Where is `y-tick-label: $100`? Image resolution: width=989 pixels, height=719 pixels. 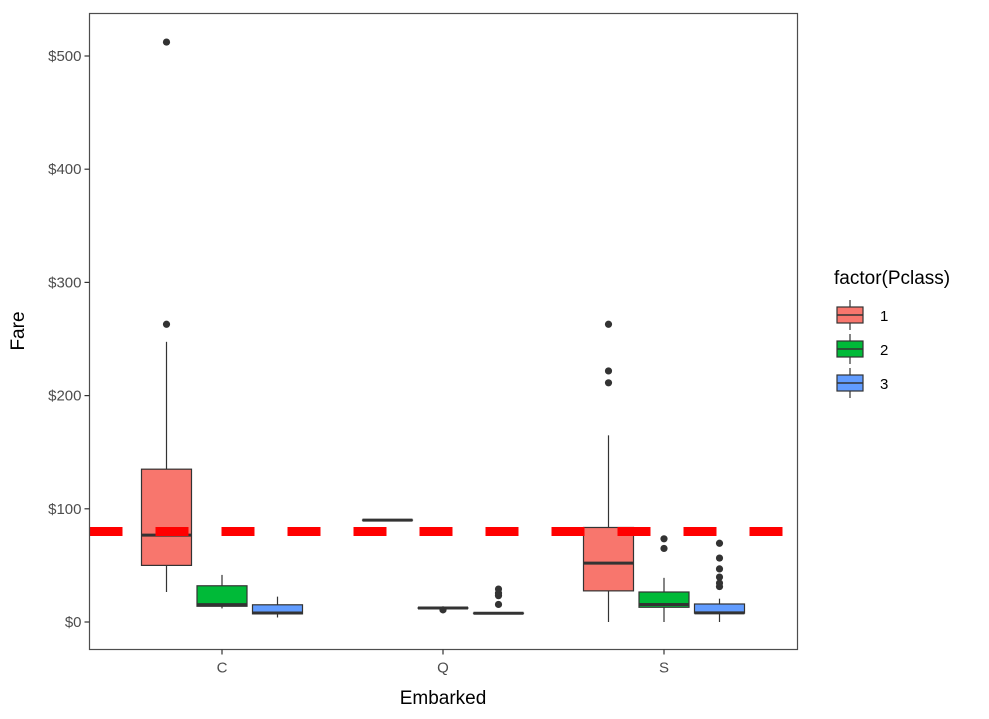
y-tick-label: $100 is located at coordinates (64, 509).